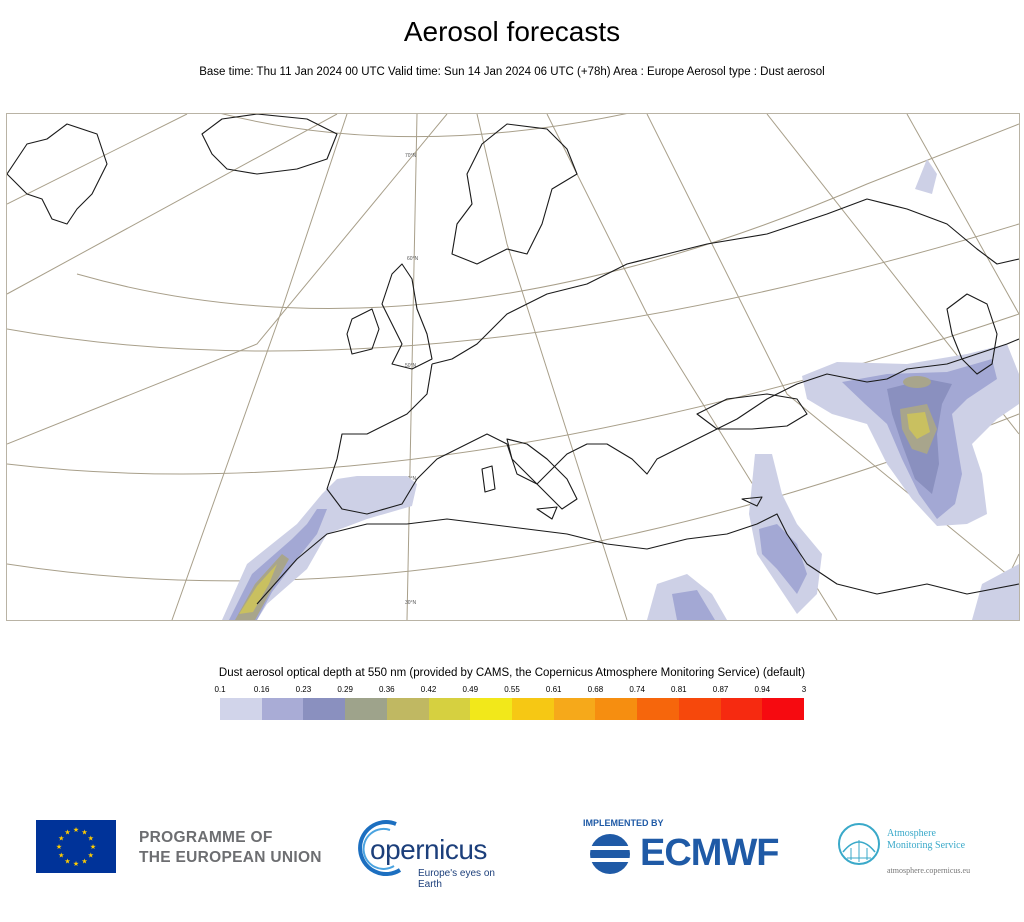  Describe the element at coordinates (595, 689) in the screenshot. I see `legend-tick-label: 0.68` at that location.